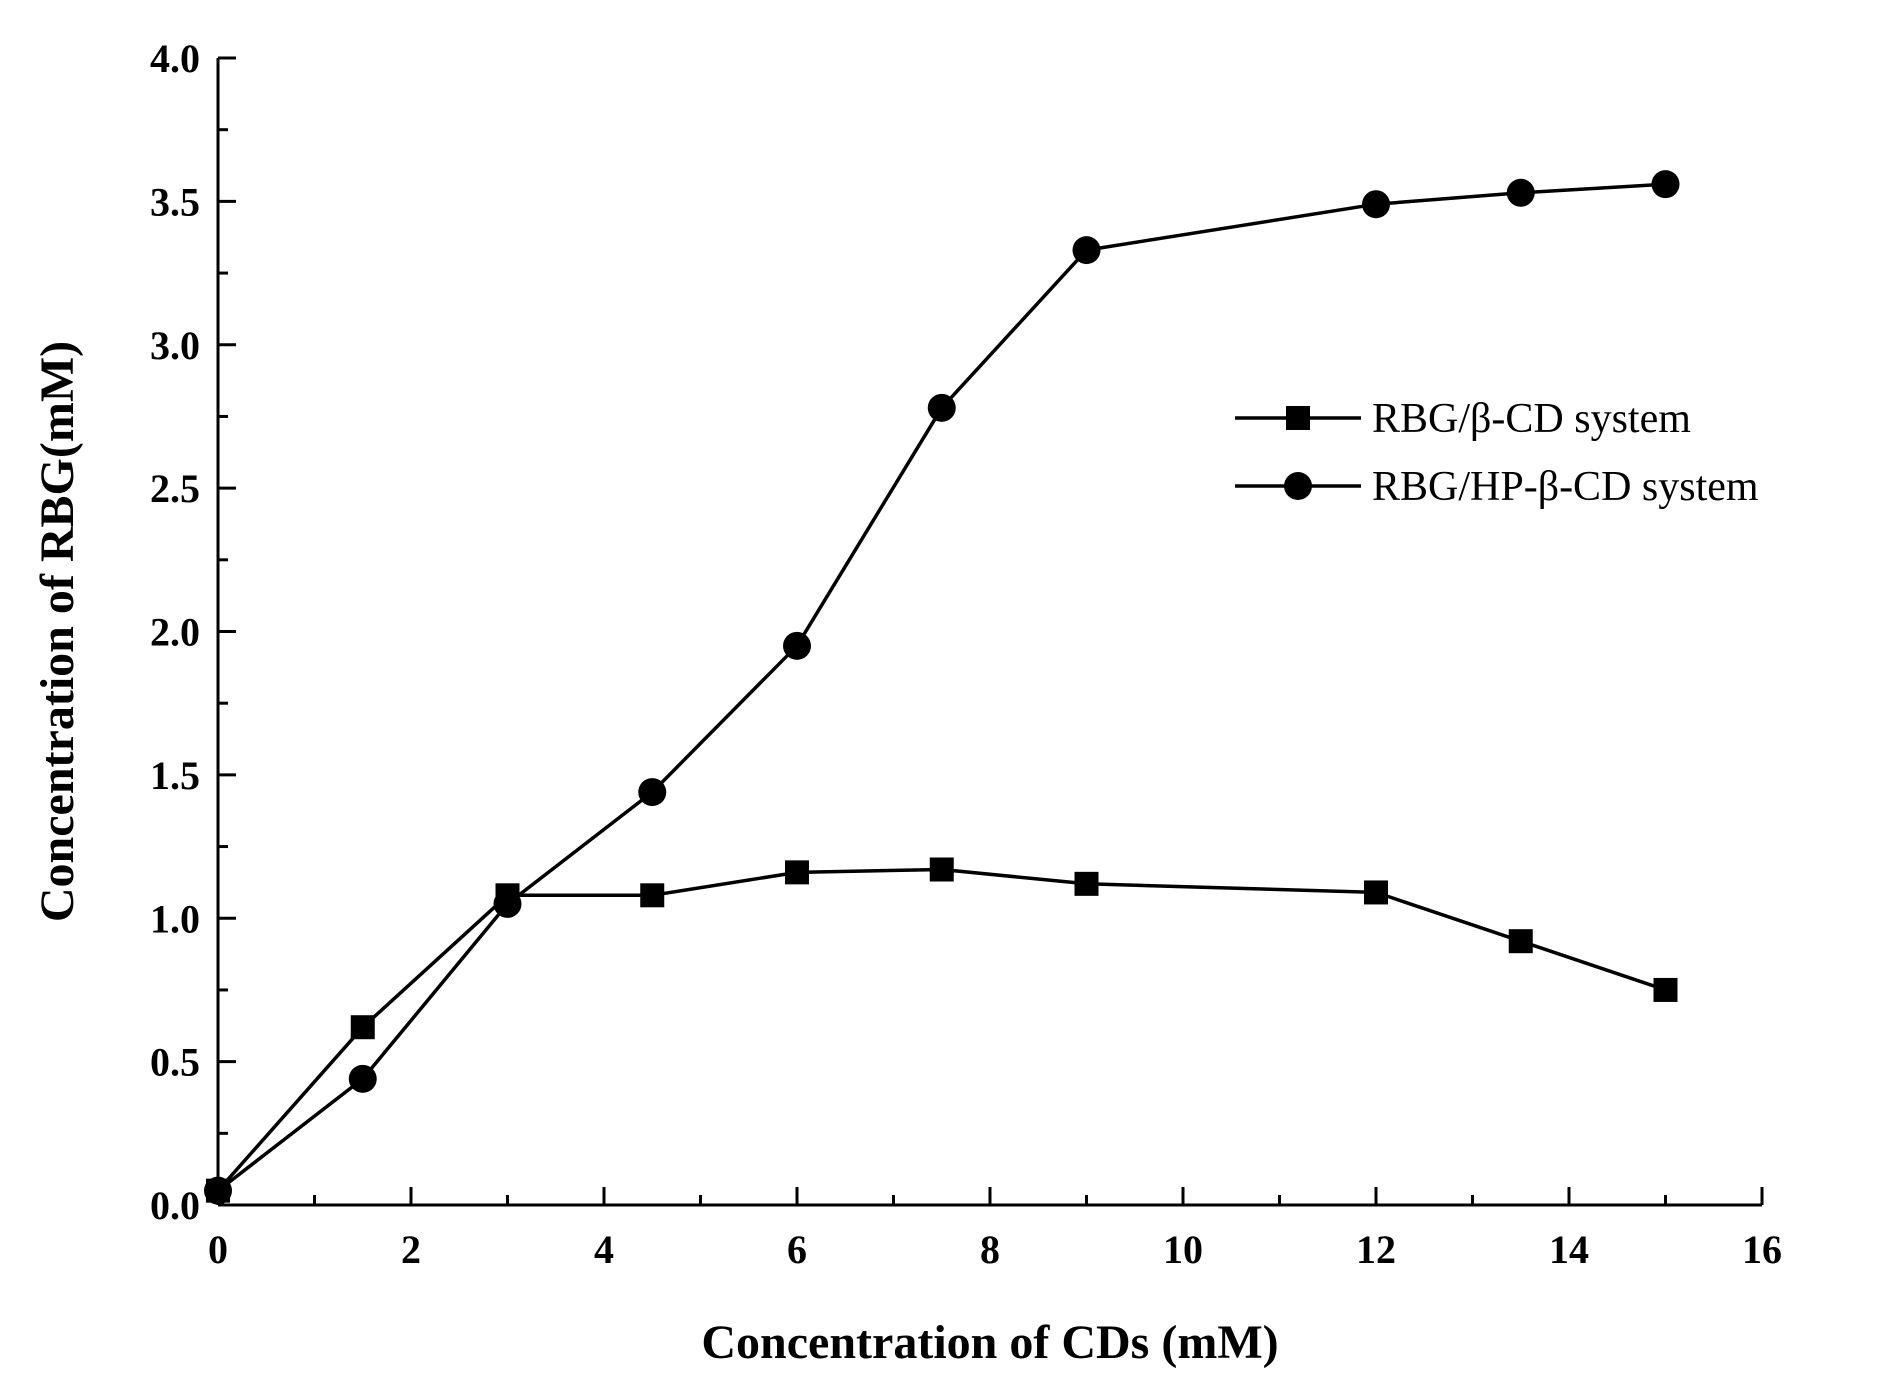 This screenshot has height=1381, width=1882. What do you see at coordinates (175, 1205) in the screenshot?
I see `y-tick-label: 0.0` at bounding box center [175, 1205].